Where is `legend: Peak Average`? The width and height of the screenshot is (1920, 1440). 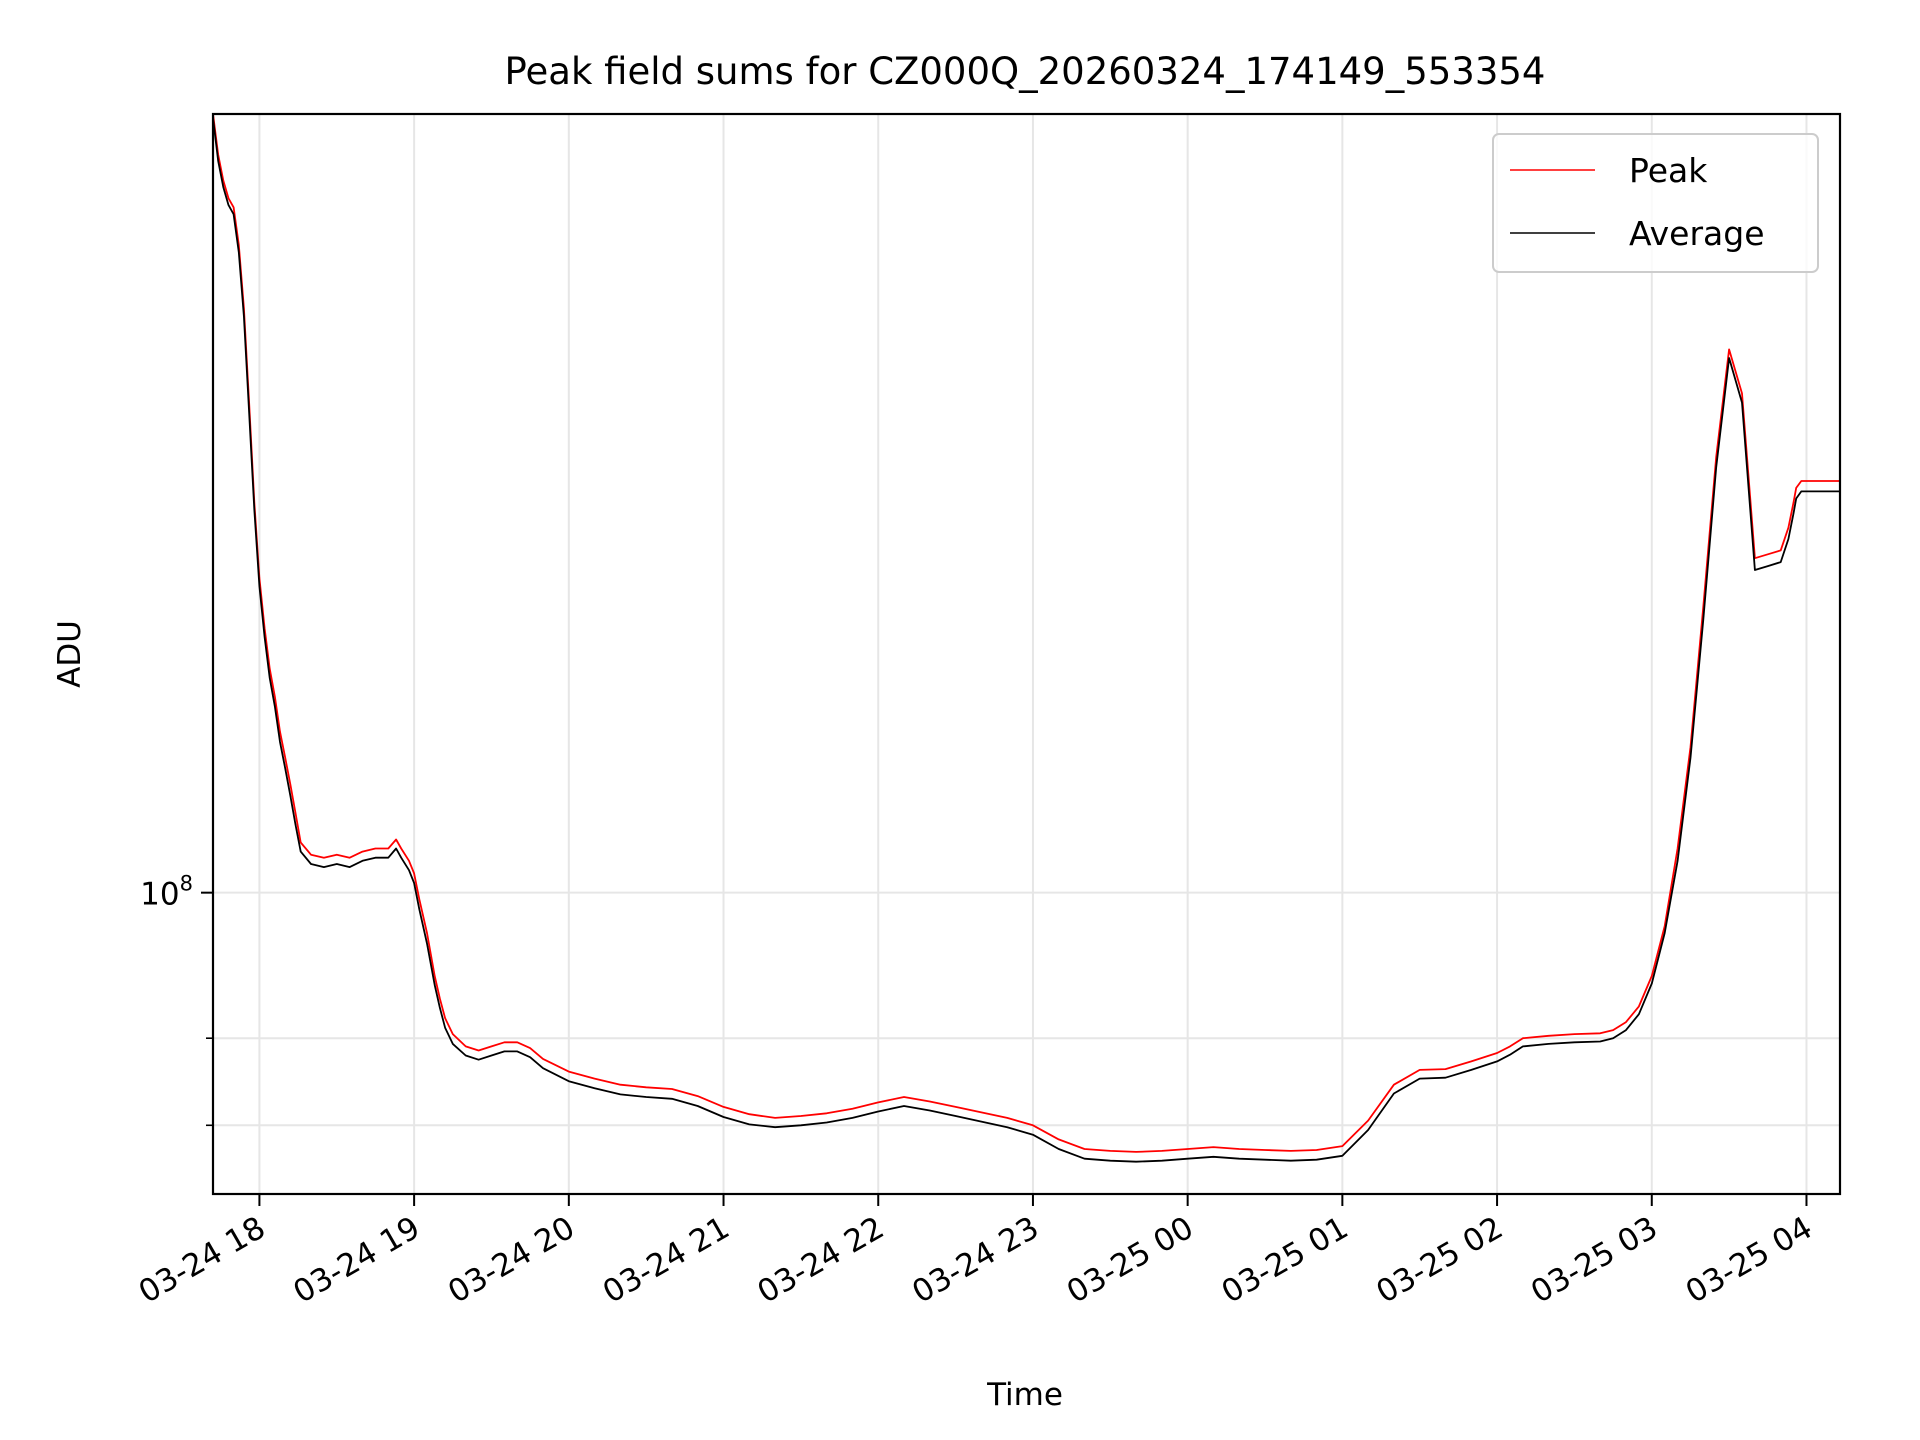
legend: Peak Average is located at coordinates (1655, 203).